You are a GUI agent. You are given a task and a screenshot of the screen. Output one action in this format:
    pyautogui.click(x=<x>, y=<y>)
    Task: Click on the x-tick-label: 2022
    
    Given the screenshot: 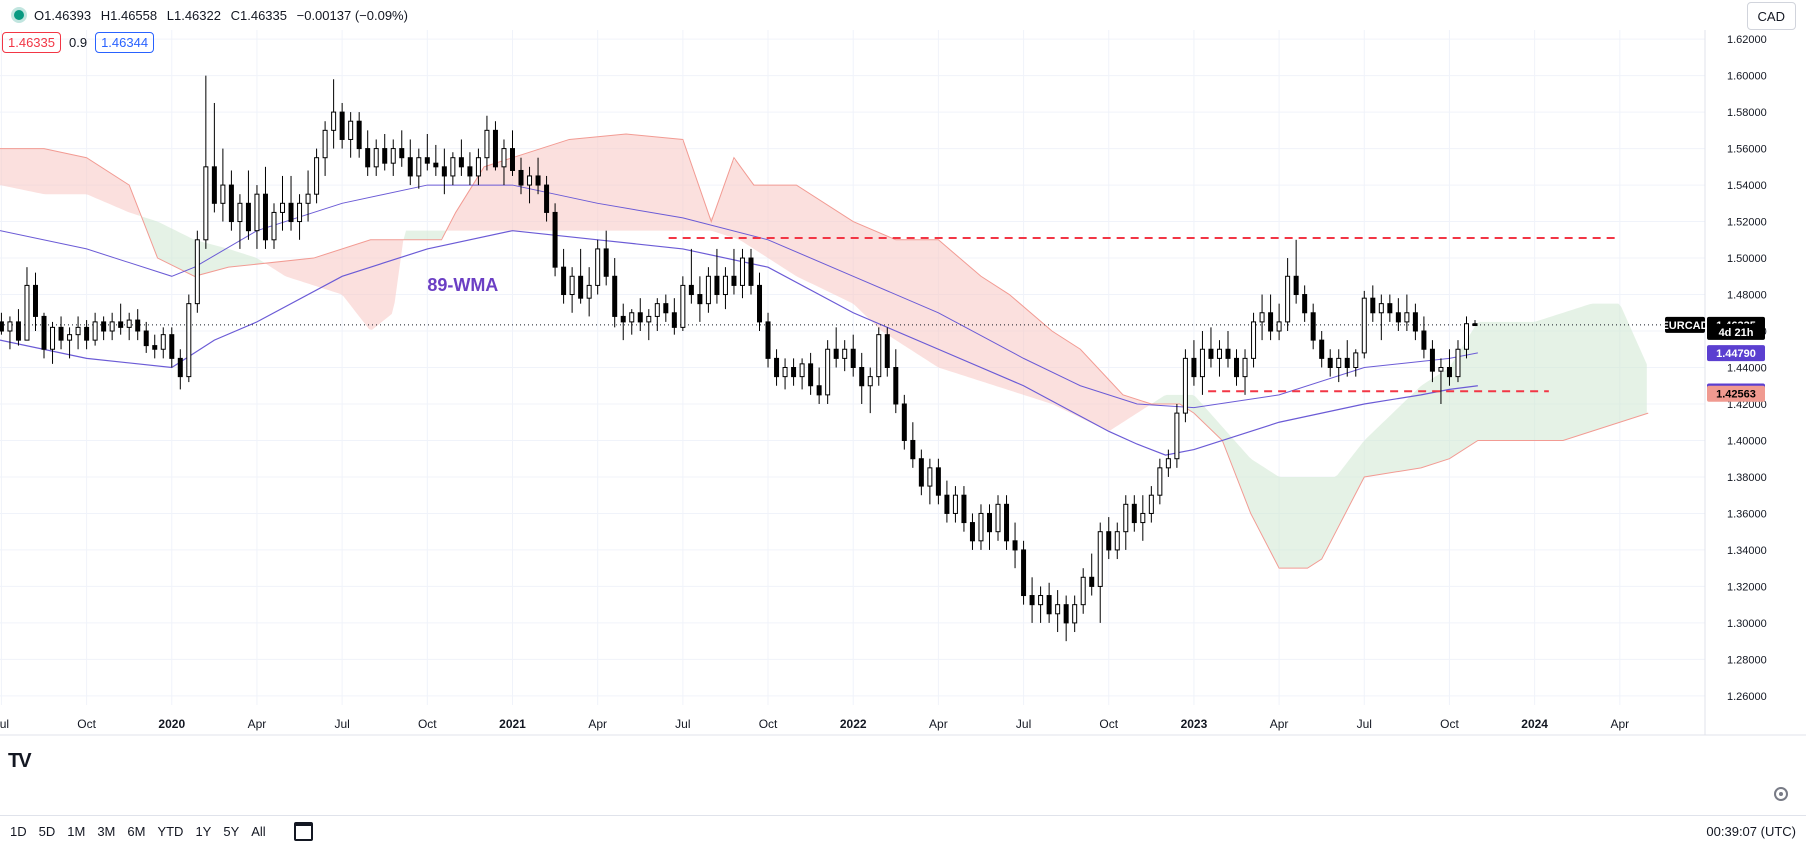 What is the action you would take?
    pyautogui.click(x=853, y=724)
    